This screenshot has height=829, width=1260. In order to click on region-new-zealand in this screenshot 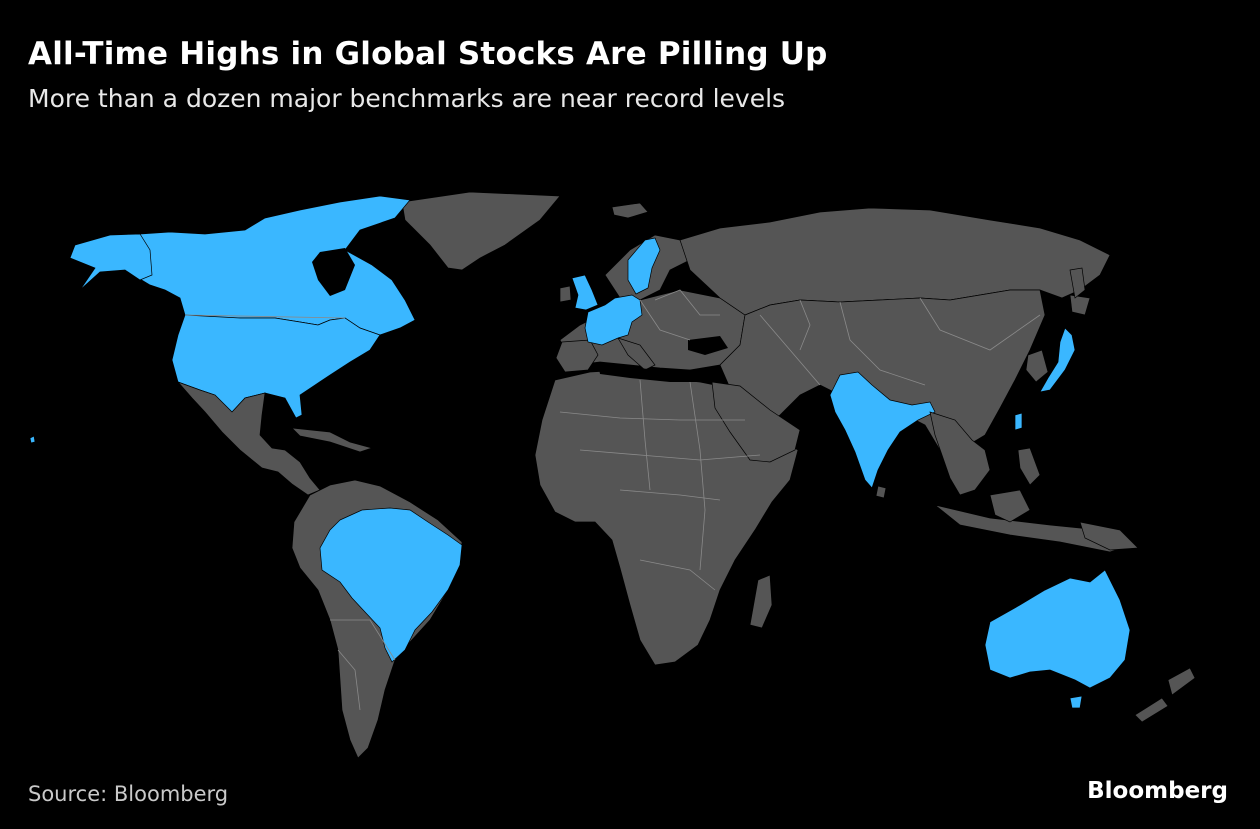, I will do `click(1181, 681)`.